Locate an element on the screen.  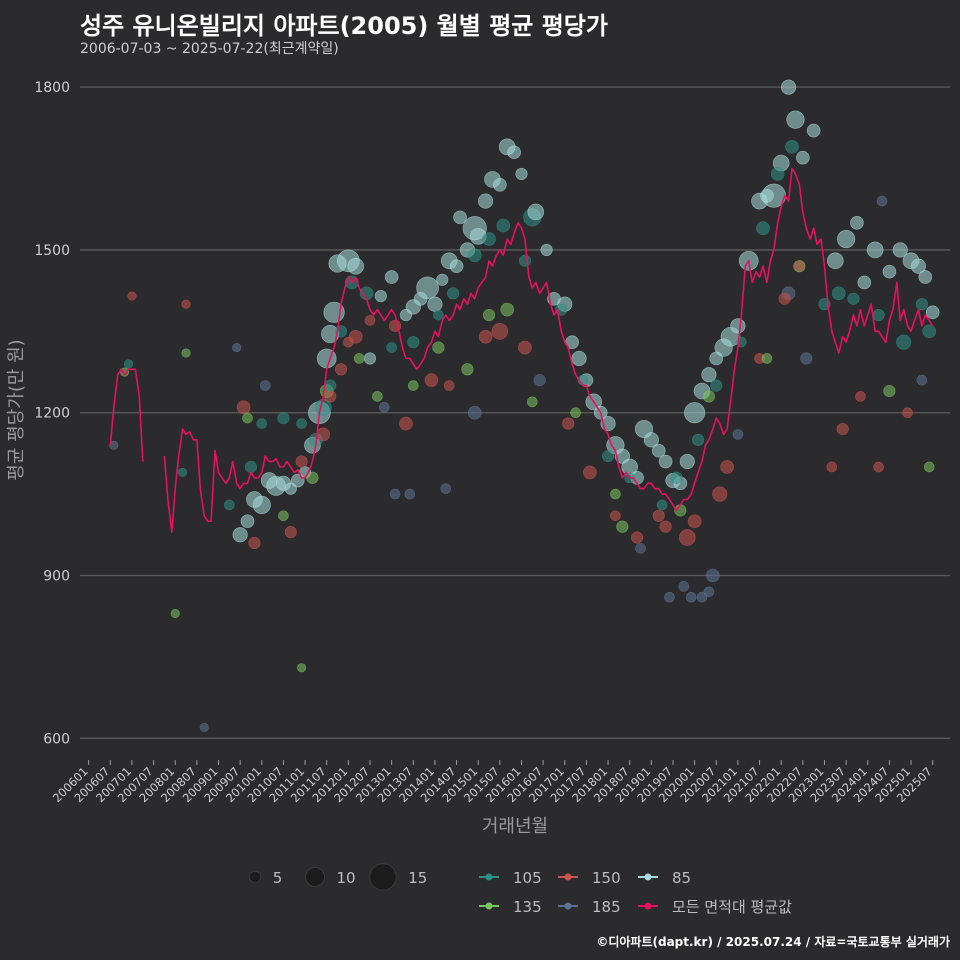
y-tick-label: 600 is located at coordinates (56, 739).